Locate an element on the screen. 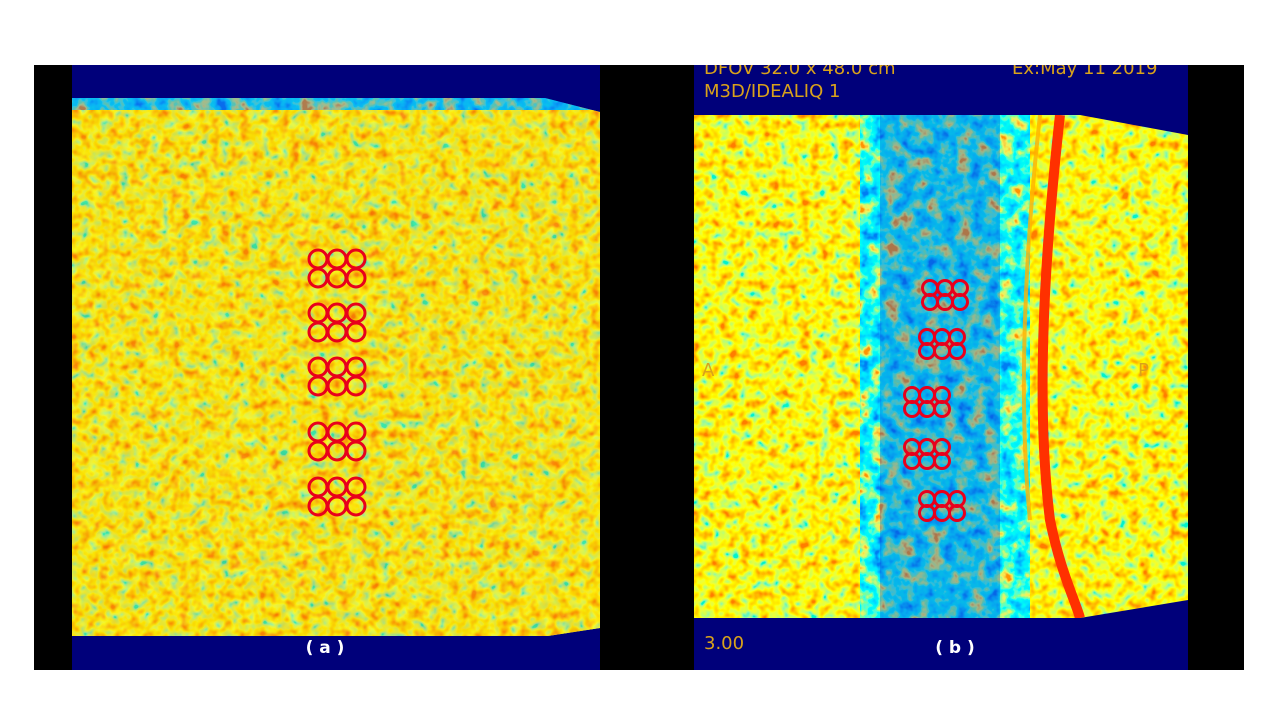  orientation-right: P is located at coordinates (1143, 370).